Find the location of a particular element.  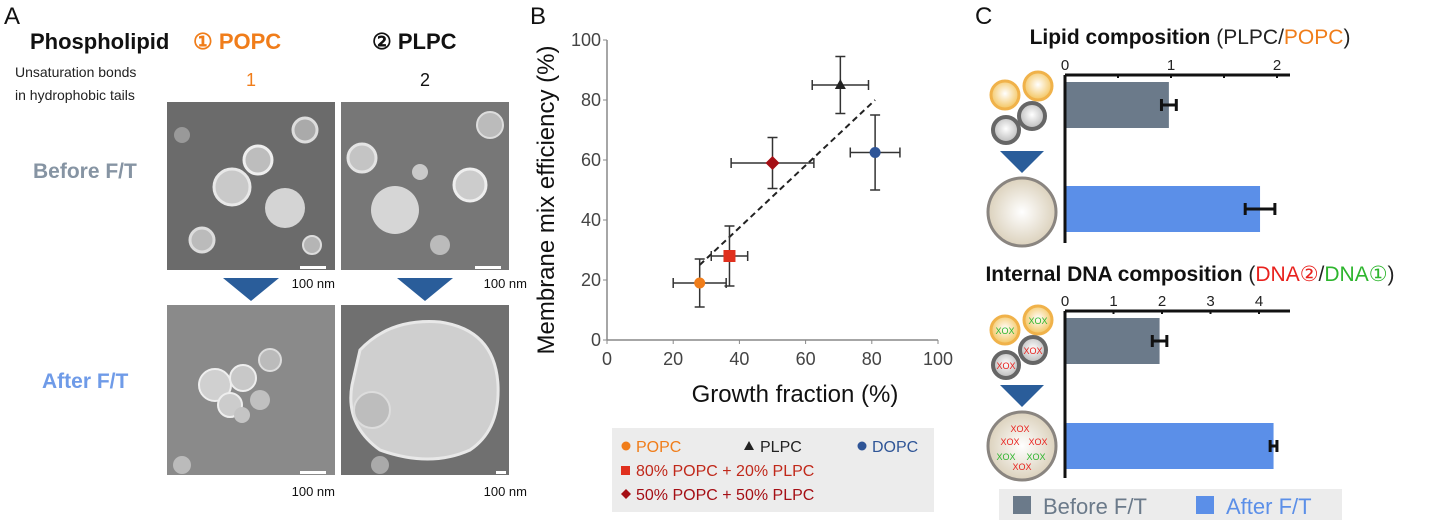

unsaturation-label-line2: in hydrophobic tails is located at coordinates (75, 95).